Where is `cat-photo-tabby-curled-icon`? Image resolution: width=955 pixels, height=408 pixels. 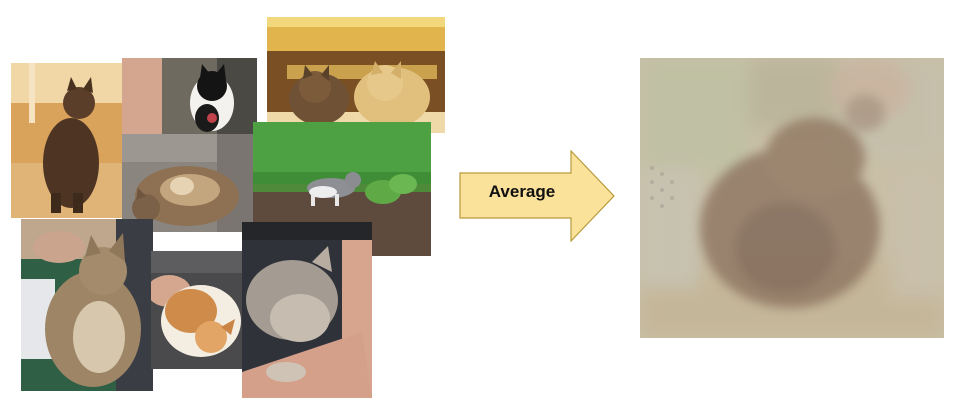 cat-photo-tabby-curled-icon is located at coordinates (189, 183).